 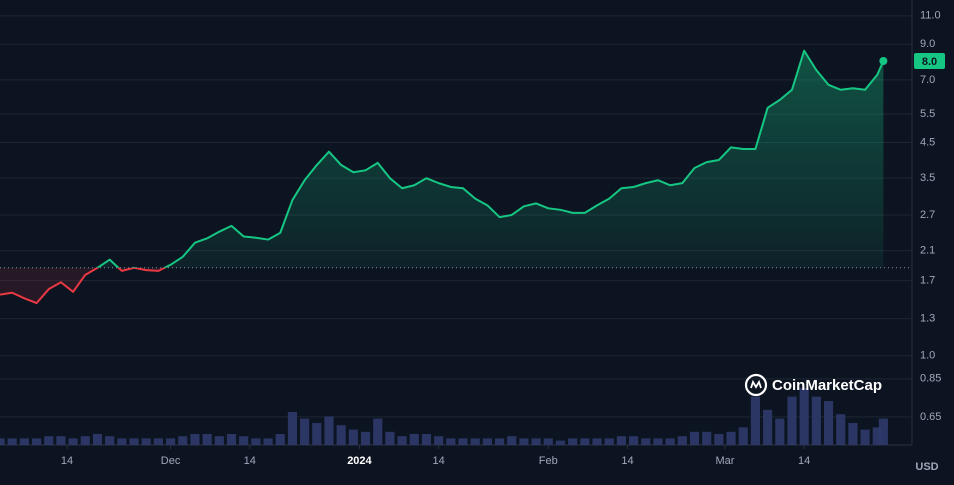 What do you see at coordinates (927, 215) in the screenshot?
I see `y-tick-label: 2.7` at bounding box center [927, 215].